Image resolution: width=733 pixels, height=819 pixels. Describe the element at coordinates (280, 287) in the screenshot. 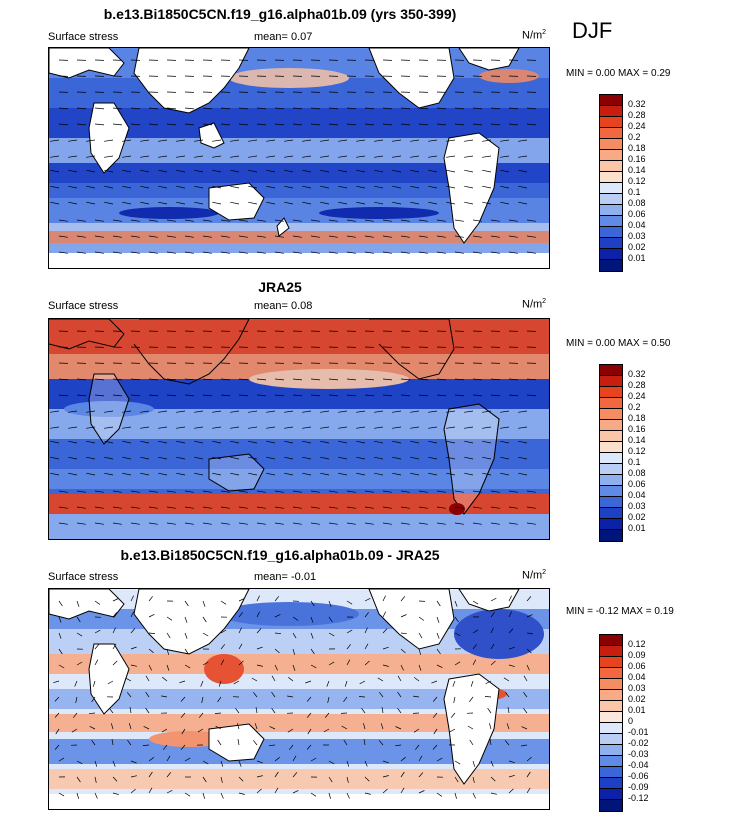

I see `panel-2-title: JRA25` at that location.